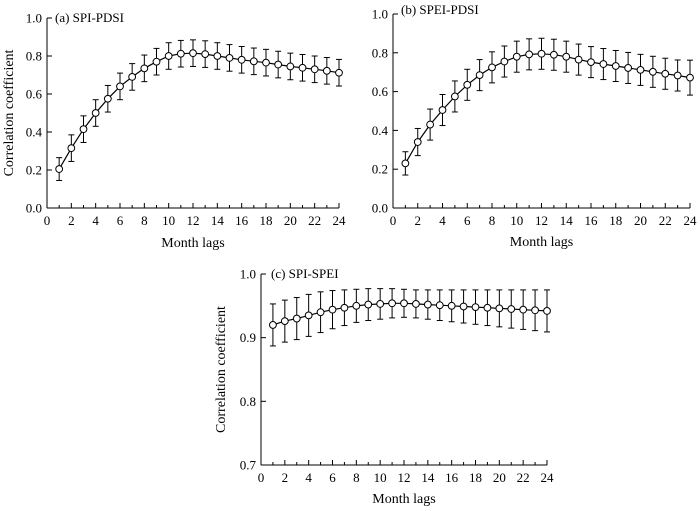 The height and width of the screenshot is (511, 700). I want to click on x-tick-label: 20, so click(290, 220).